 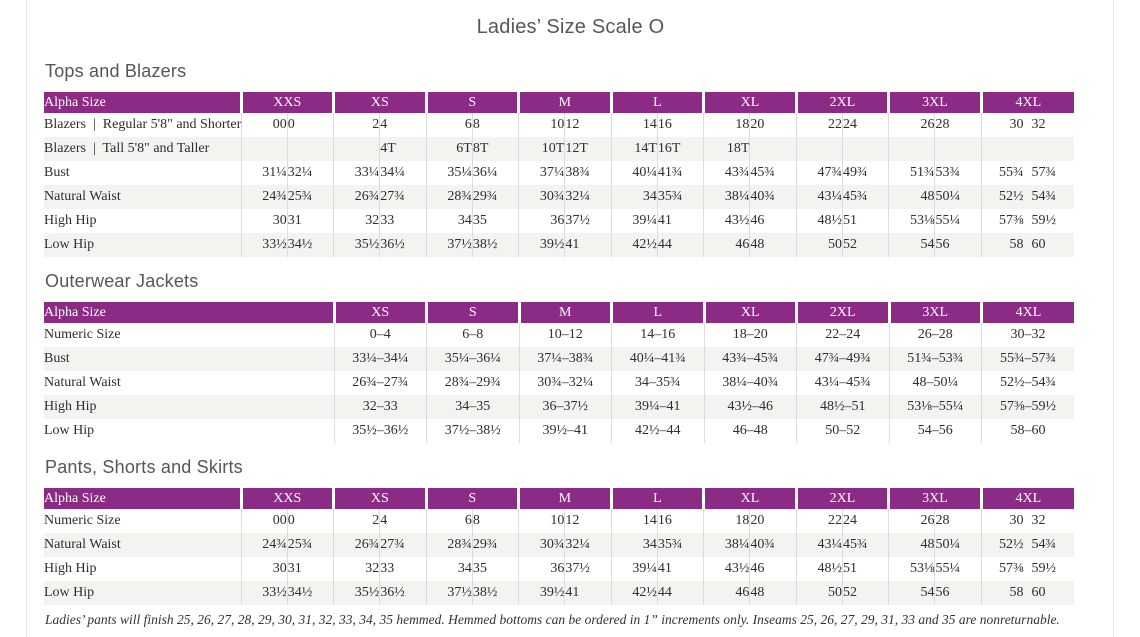 I want to click on size-cell: 55¾, so click(x=1004, y=173).